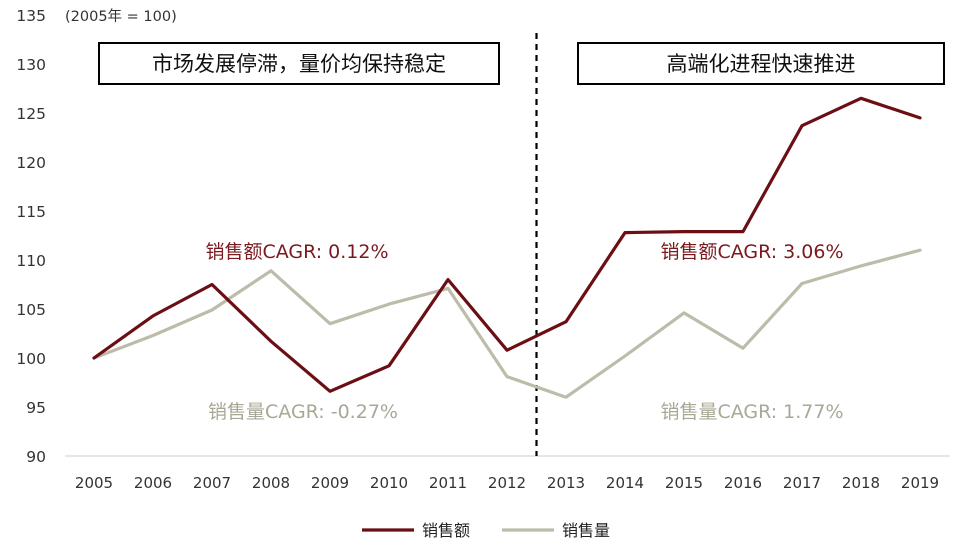  I want to click on legend-label-sales-value: 销售额, so click(446, 530).